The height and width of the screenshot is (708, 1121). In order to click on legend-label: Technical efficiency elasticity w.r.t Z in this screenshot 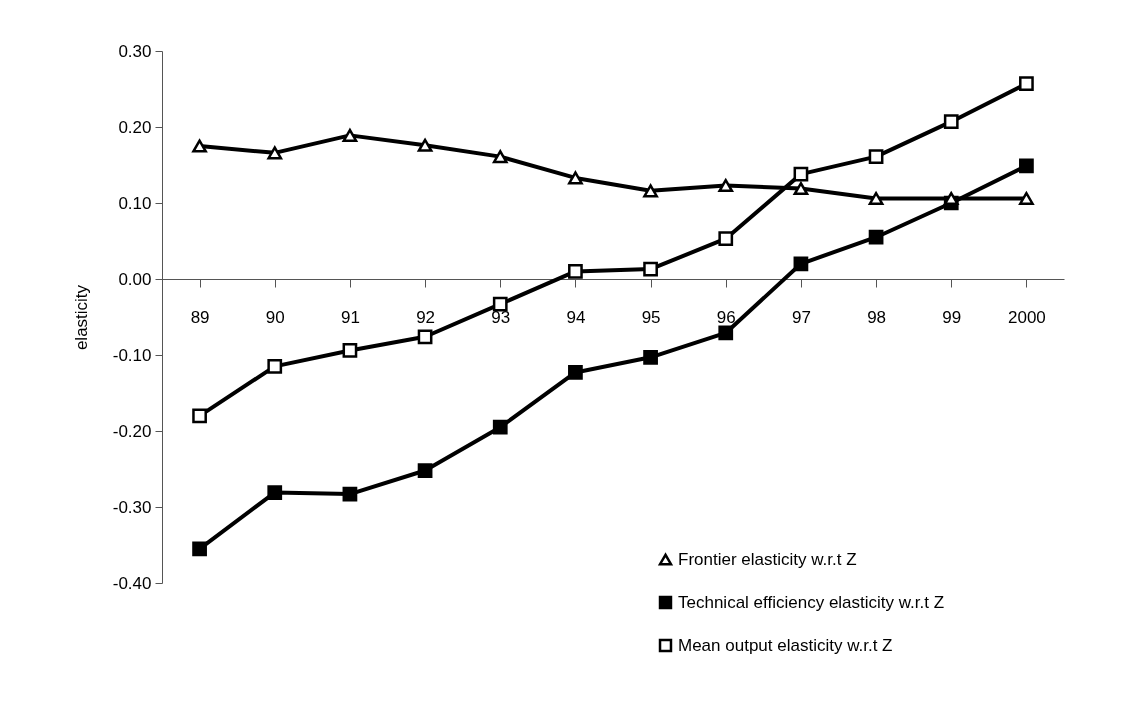, I will do `click(811, 602)`.